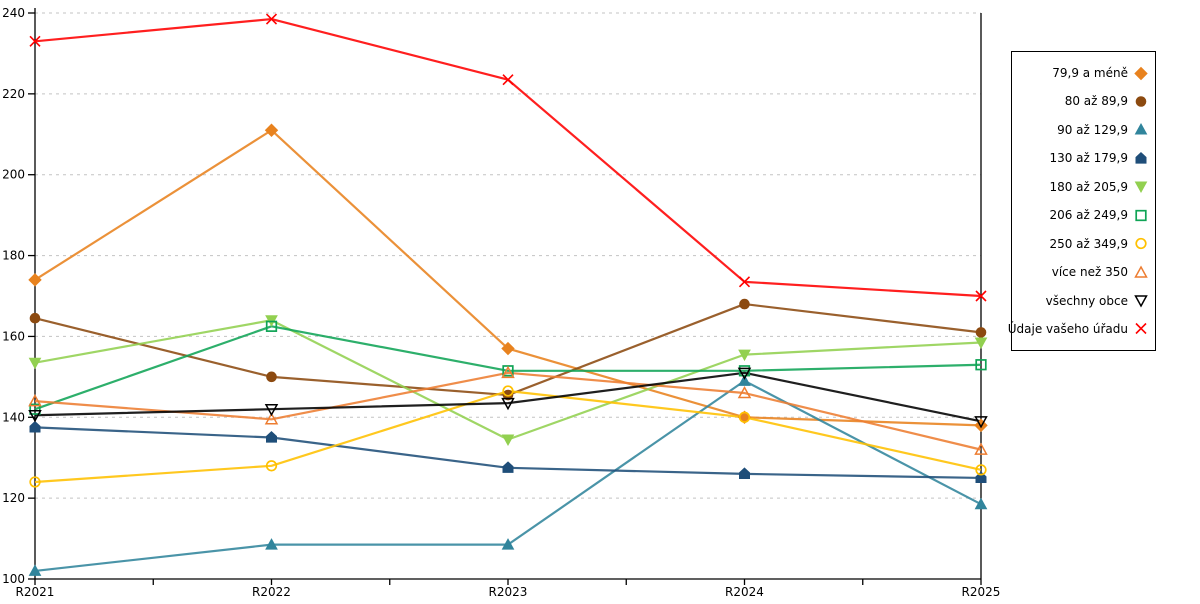  Describe the element at coordinates (1088, 215) in the screenshot. I see `legend-item-label: 206 až 249,9` at that location.